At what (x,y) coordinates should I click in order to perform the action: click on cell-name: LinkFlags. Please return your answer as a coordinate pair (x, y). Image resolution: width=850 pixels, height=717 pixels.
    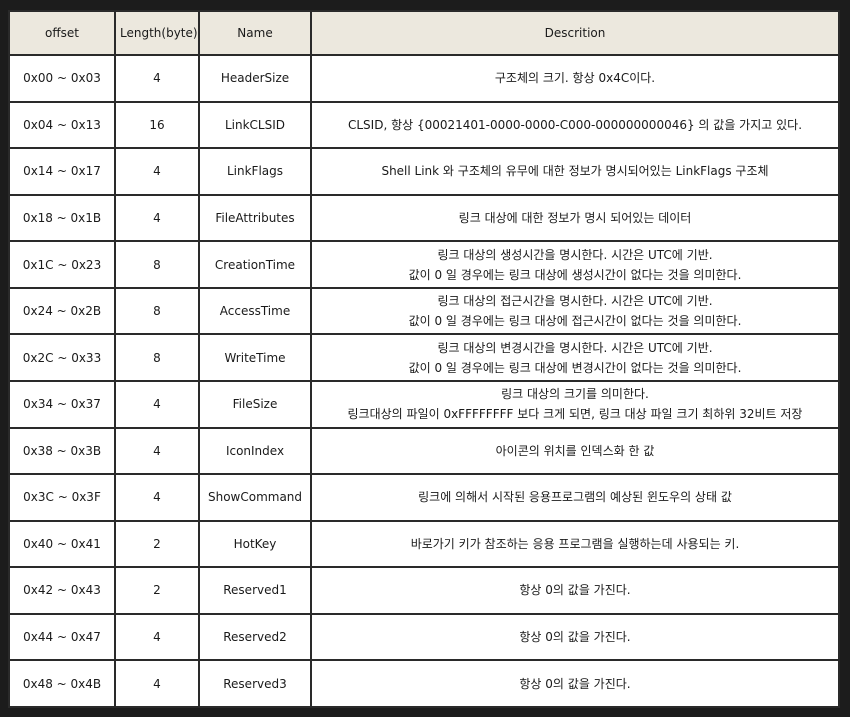
    Looking at the image, I should click on (255, 171).